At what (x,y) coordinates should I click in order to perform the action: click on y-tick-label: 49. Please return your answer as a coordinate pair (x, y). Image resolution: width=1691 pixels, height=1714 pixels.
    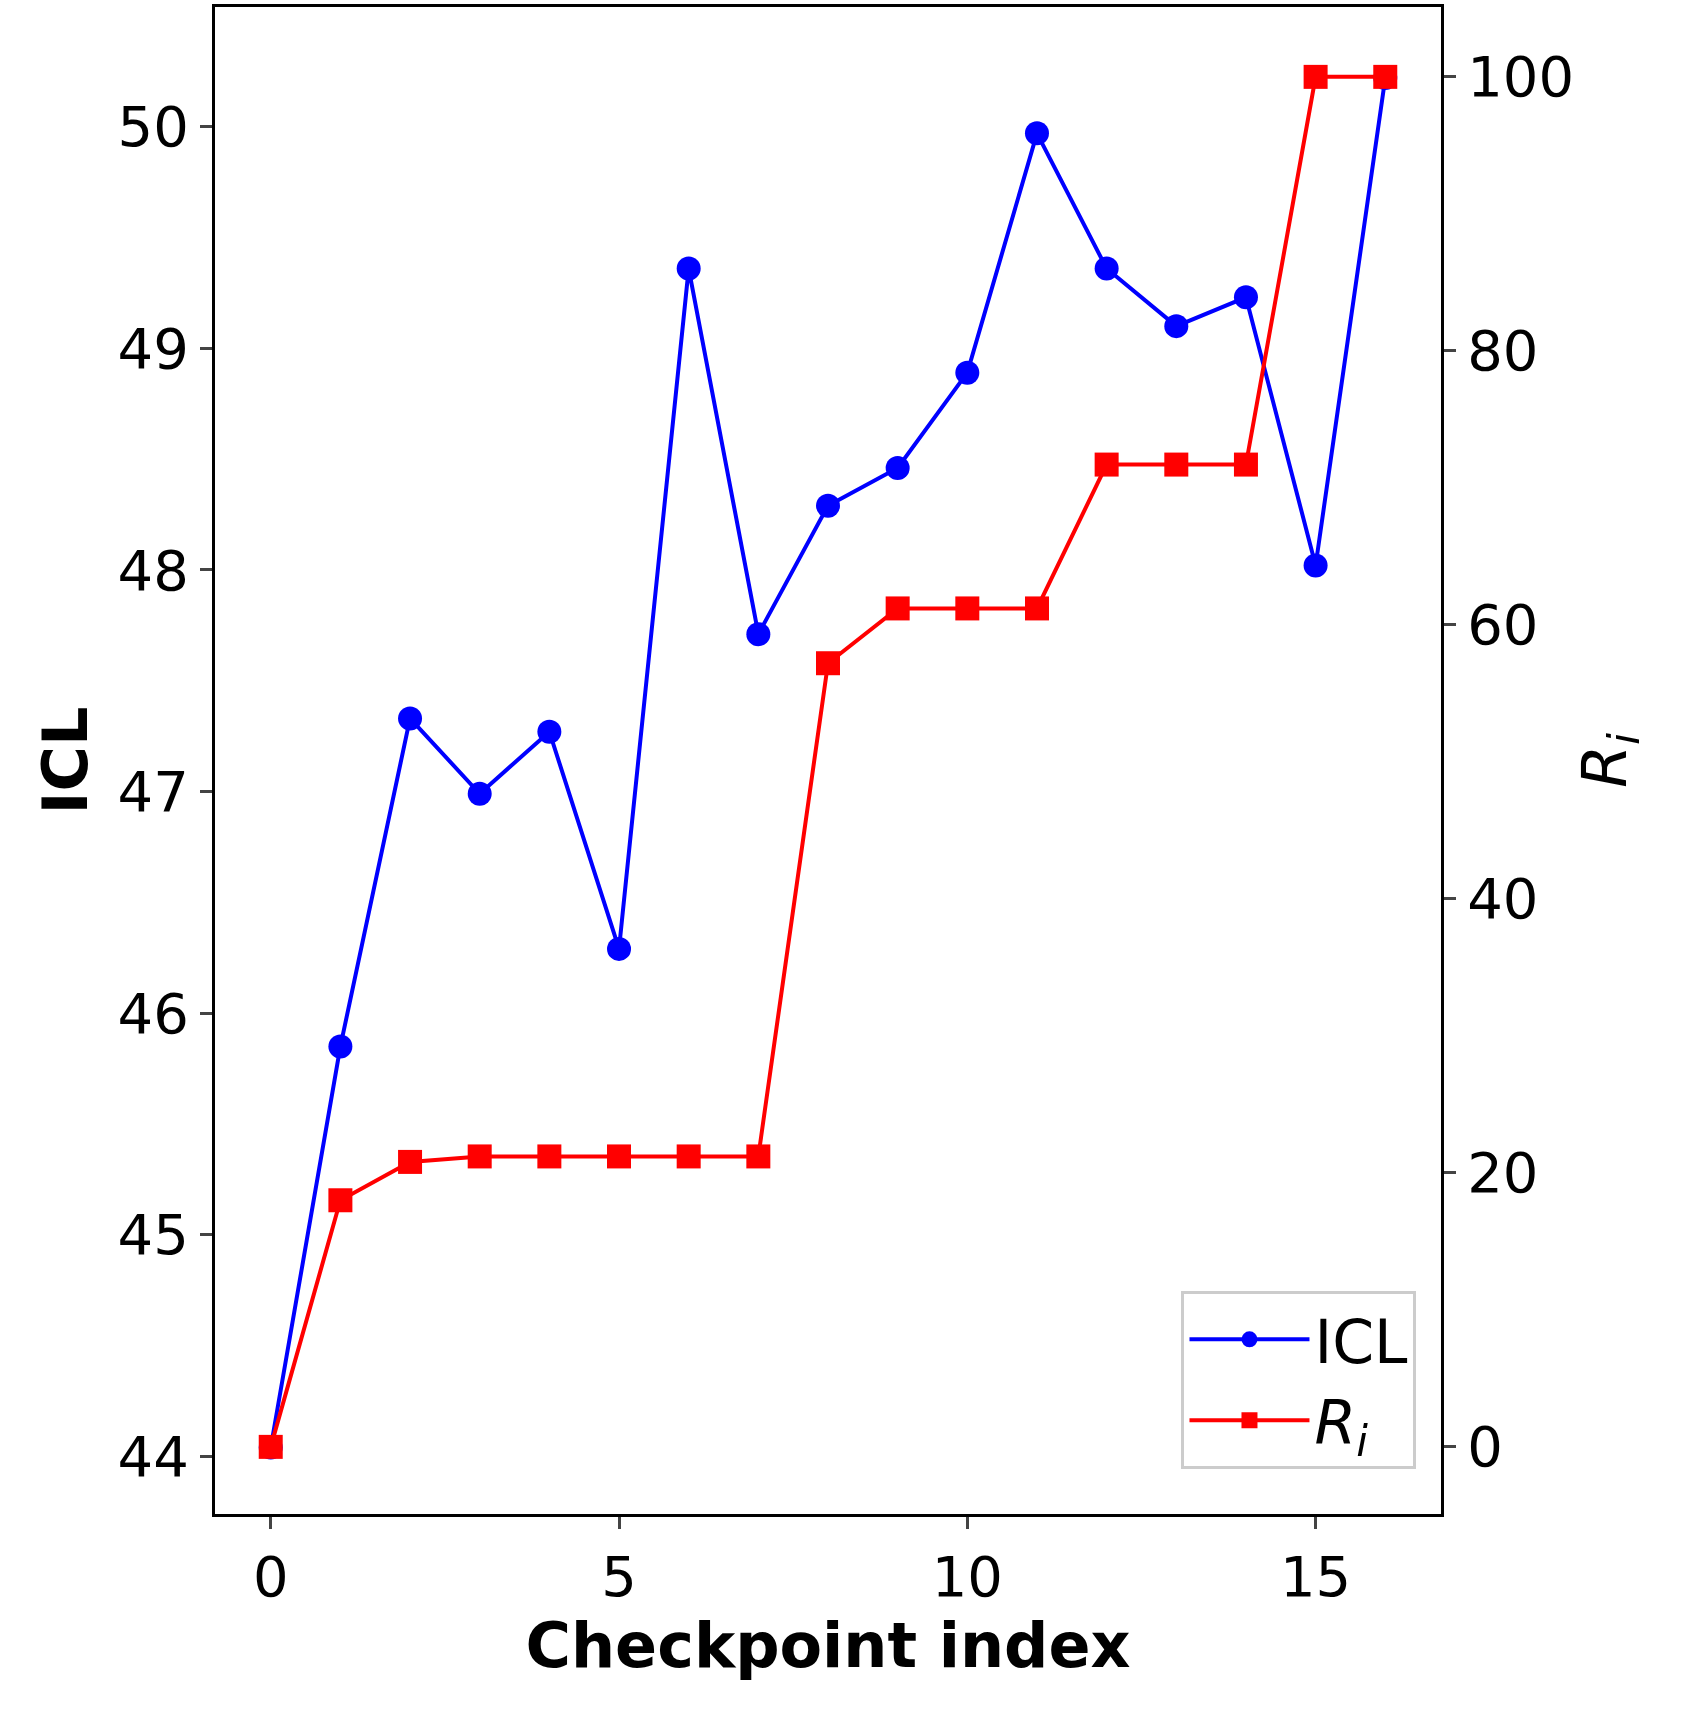
    Looking at the image, I should click on (153, 348).